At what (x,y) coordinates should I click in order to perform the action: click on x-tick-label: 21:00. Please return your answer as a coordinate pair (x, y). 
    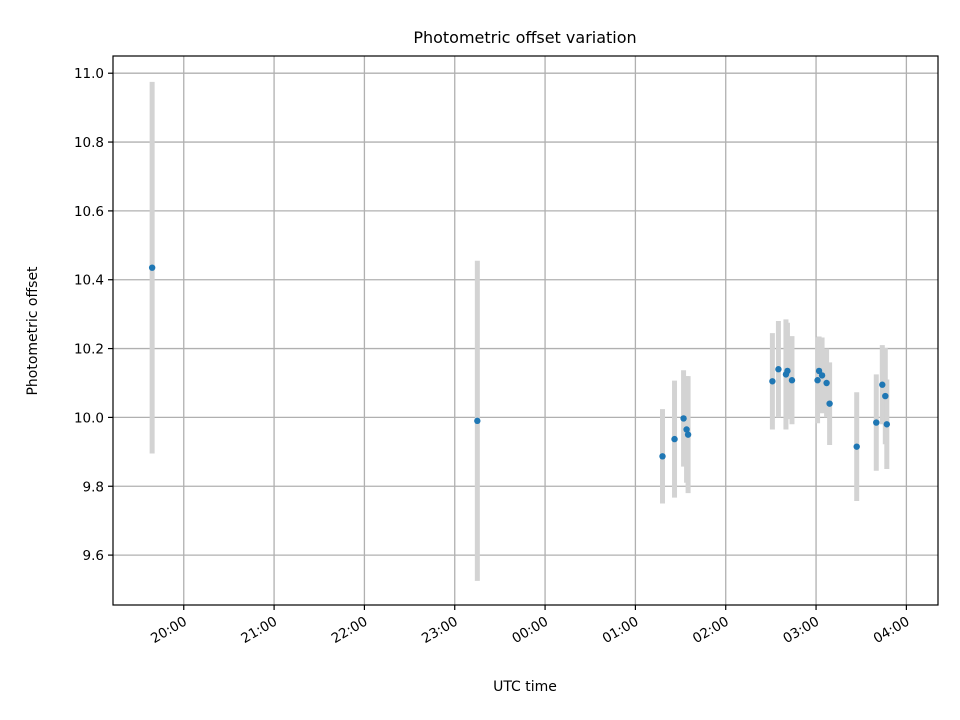
    Looking at the image, I should click on (259, 630).